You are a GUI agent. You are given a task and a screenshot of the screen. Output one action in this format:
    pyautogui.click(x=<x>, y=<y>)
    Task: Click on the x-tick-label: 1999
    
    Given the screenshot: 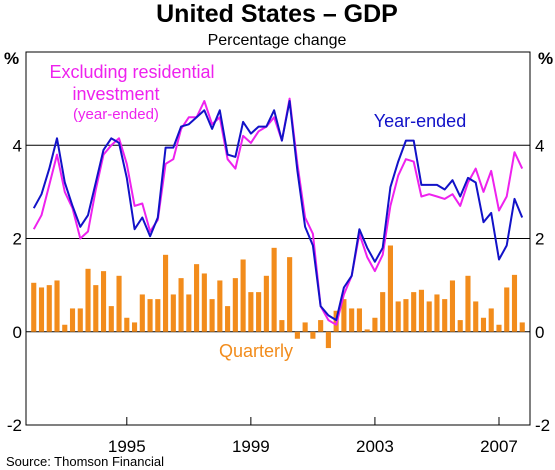 What is the action you would take?
    pyautogui.click(x=251, y=446)
    